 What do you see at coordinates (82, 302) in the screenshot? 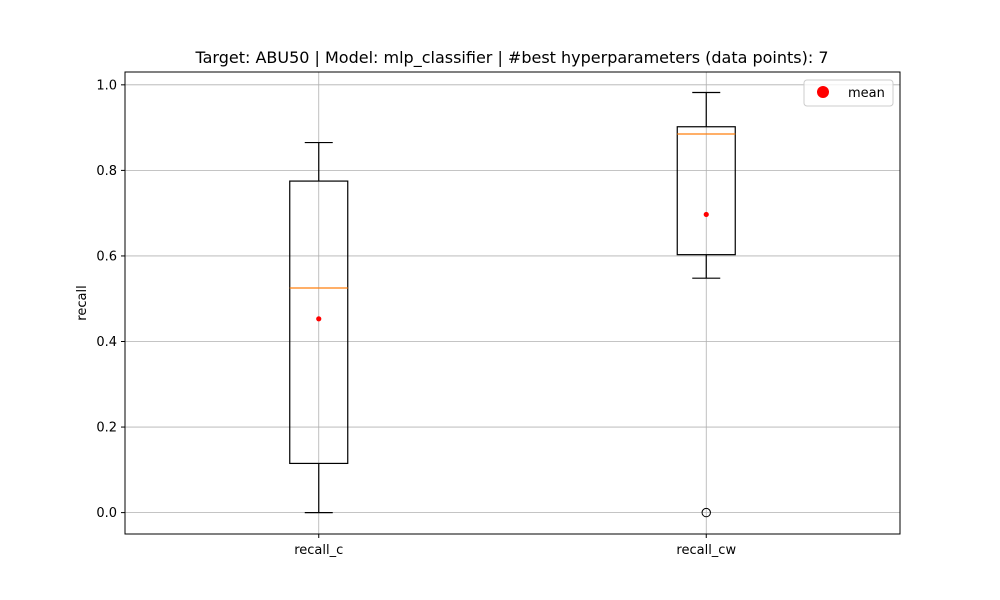
I see `y-axis-label: recall` at bounding box center [82, 302].